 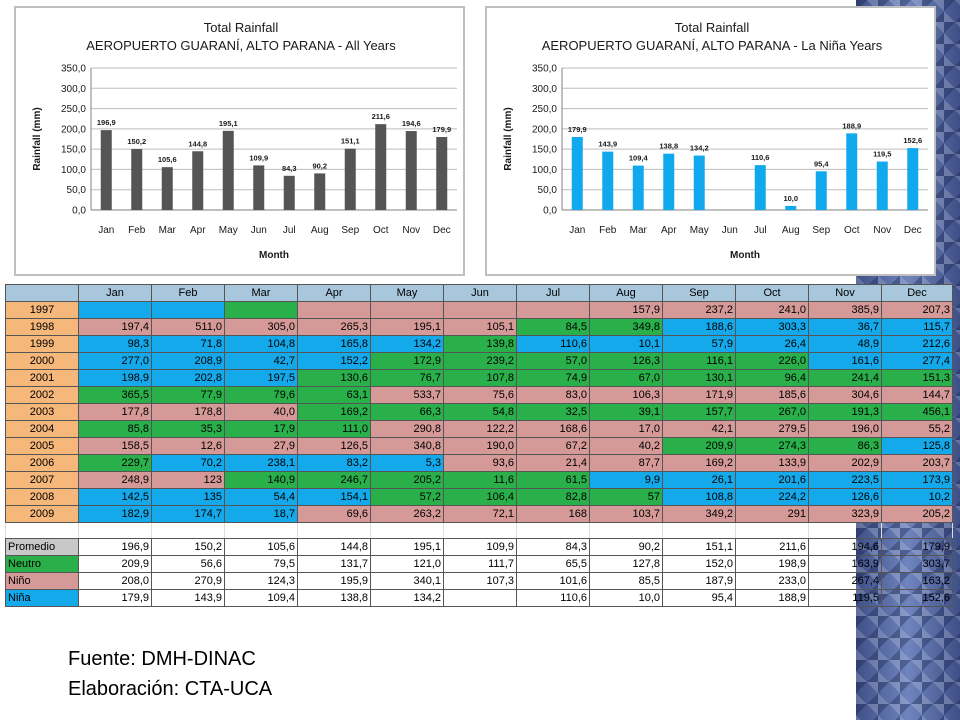 I want to click on summary-value: 188,9, so click(x=772, y=598).